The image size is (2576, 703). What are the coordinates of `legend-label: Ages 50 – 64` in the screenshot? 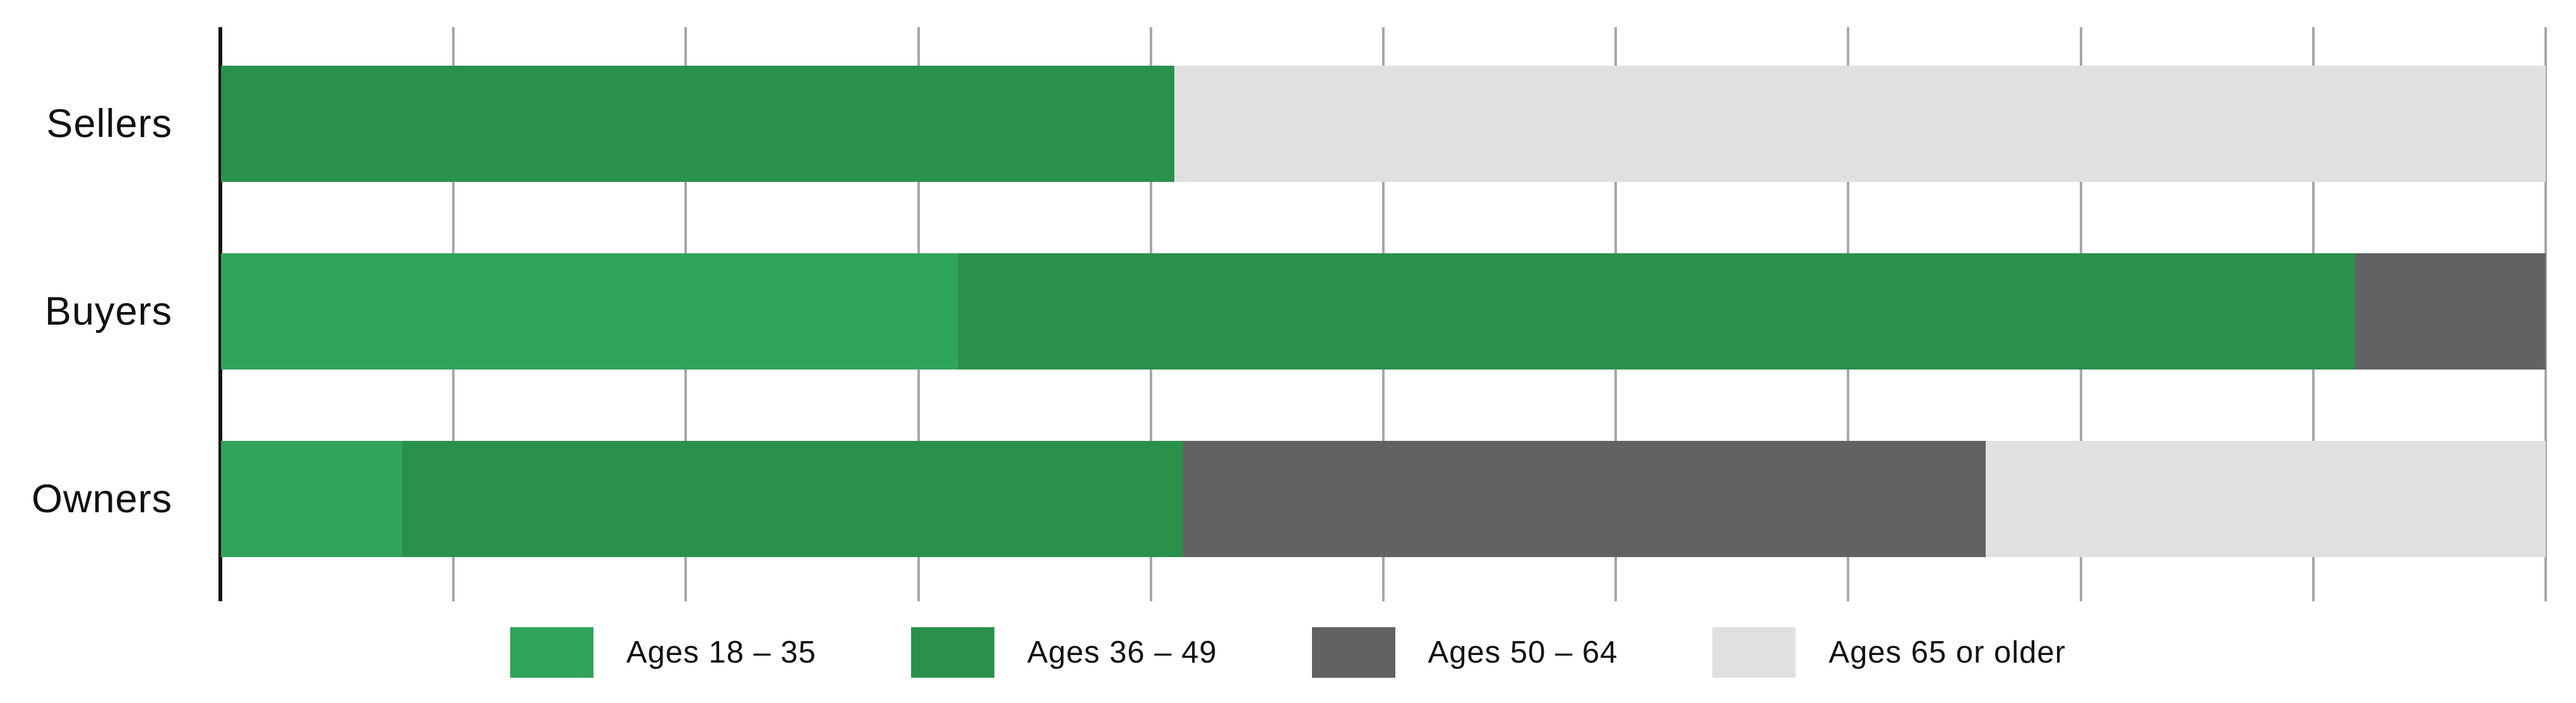 It's located at (1523, 652).